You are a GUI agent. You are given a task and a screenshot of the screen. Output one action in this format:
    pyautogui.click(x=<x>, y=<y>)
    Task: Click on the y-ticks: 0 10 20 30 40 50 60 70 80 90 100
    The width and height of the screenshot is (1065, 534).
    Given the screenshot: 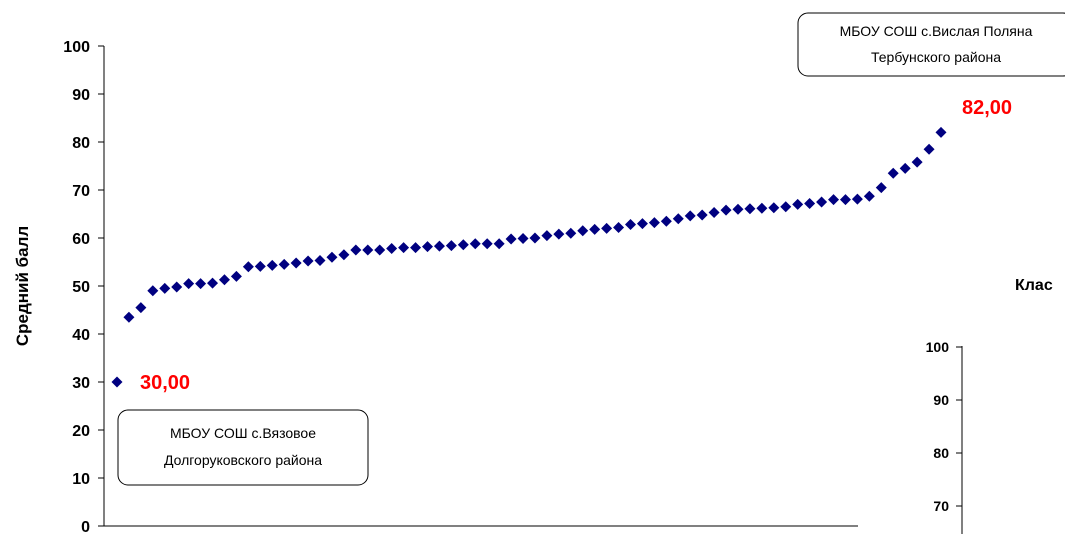 What is the action you would take?
    pyautogui.click(x=83, y=286)
    